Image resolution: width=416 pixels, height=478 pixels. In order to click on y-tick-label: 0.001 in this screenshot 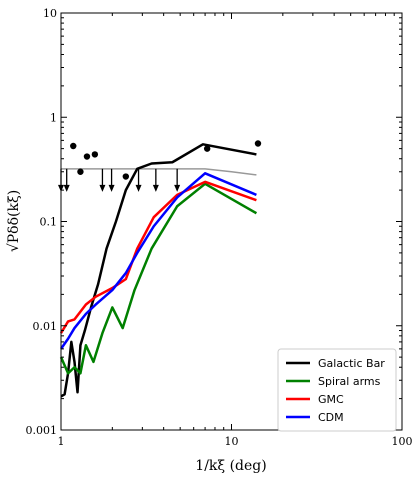, I will do `click(42, 430)`.